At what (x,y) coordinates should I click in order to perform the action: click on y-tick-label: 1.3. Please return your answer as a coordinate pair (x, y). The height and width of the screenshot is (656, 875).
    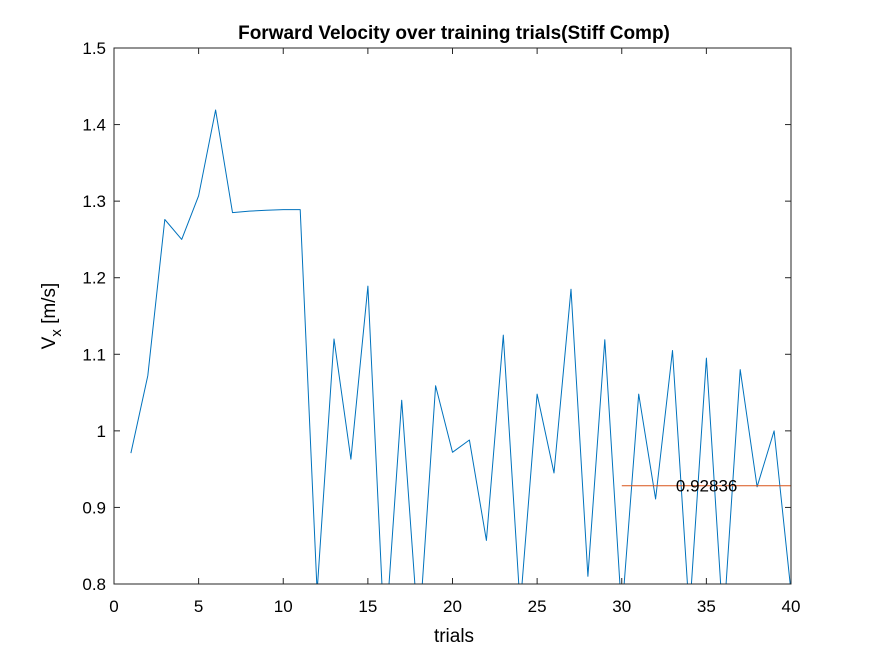
    Looking at the image, I should click on (94, 201).